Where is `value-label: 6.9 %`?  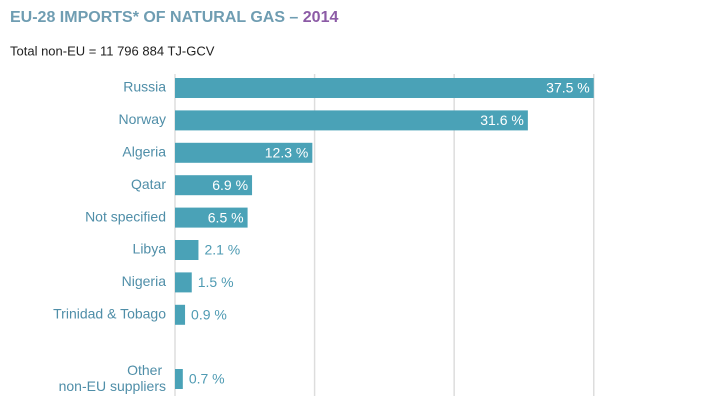 value-label: 6.9 % is located at coordinates (230, 185).